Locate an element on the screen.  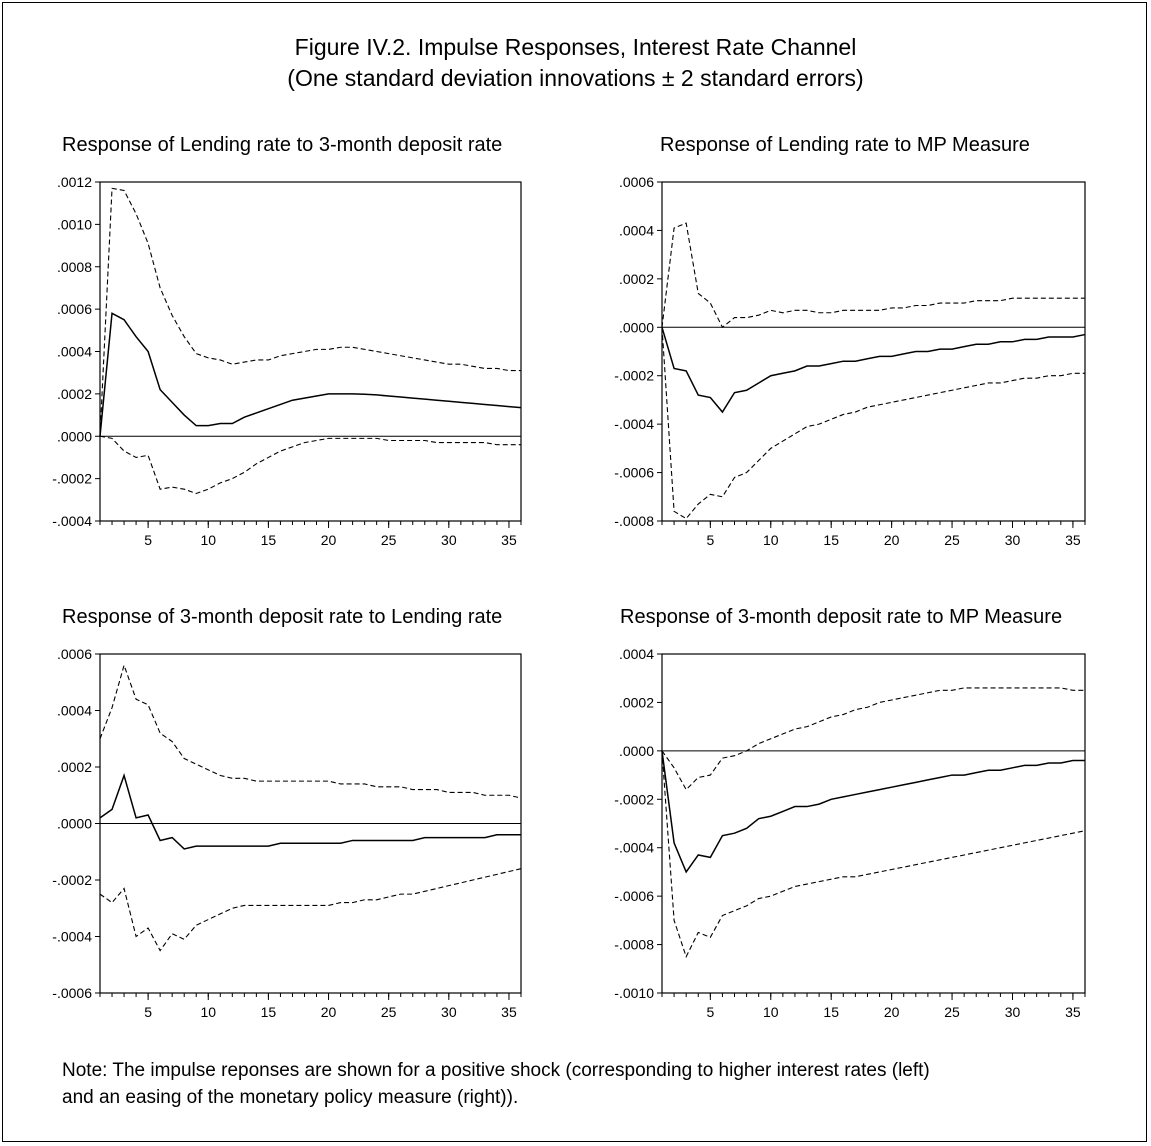
chart2-xtick-label: 30 is located at coordinates (1013, 540).